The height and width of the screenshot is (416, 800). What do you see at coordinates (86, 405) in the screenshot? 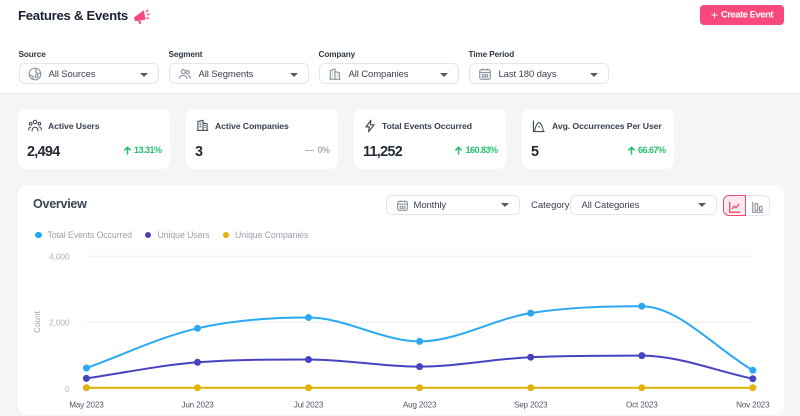
I see `svg-text: May 2023` at bounding box center [86, 405].